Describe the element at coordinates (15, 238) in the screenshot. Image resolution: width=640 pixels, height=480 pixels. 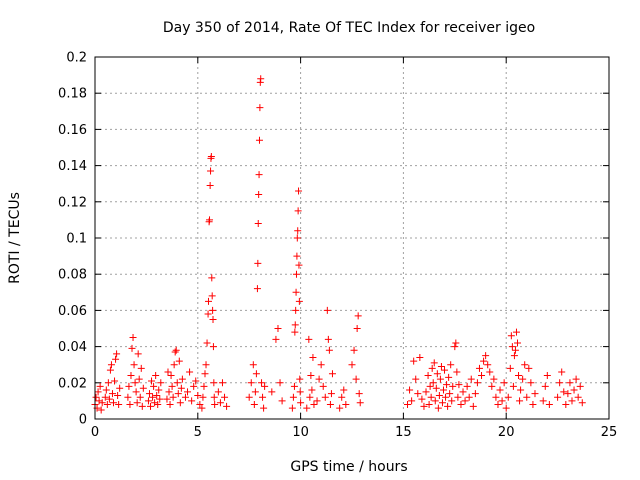
I see `y-axis-label: ROTI / TECUs` at that location.